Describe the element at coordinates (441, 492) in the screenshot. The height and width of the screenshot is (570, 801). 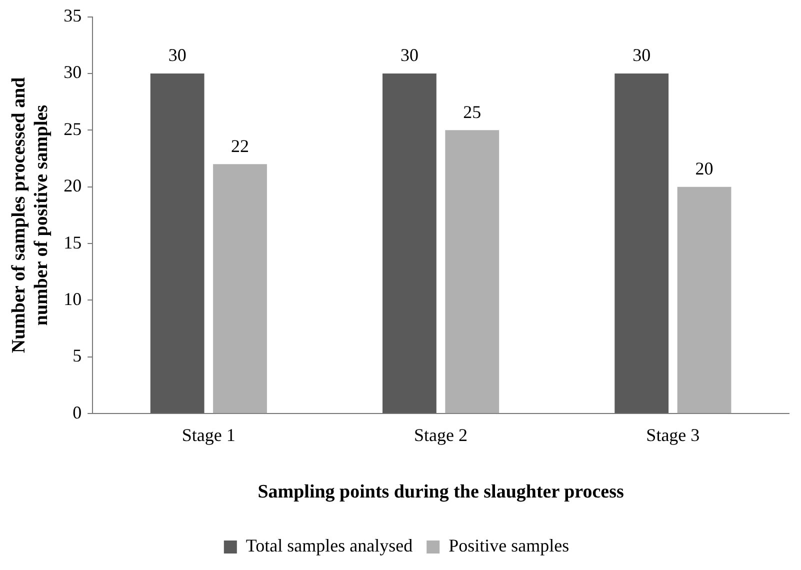
I see `x-axis-title: Sampling points during the slaughter process` at that location.